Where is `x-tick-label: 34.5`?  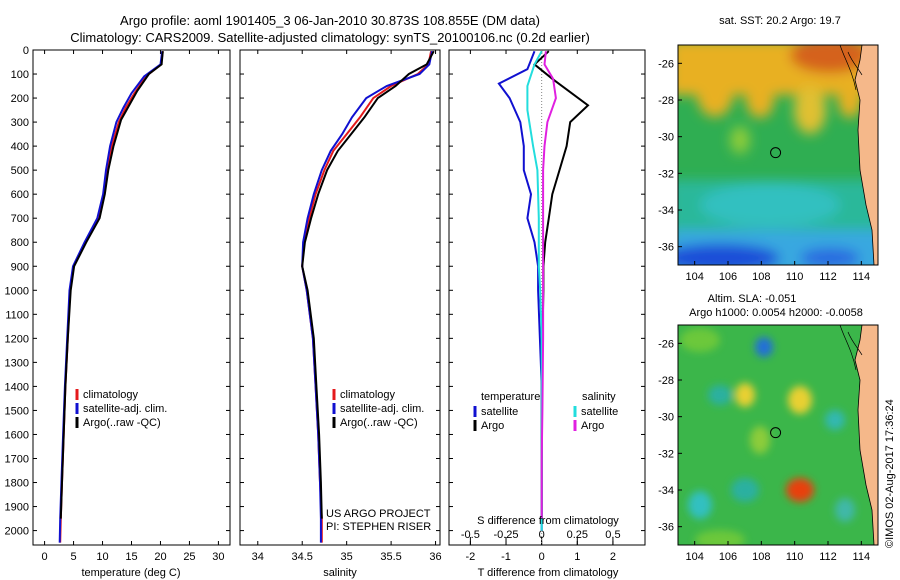 x-tick-label: 34.5 is located at coordinates (302, 557).